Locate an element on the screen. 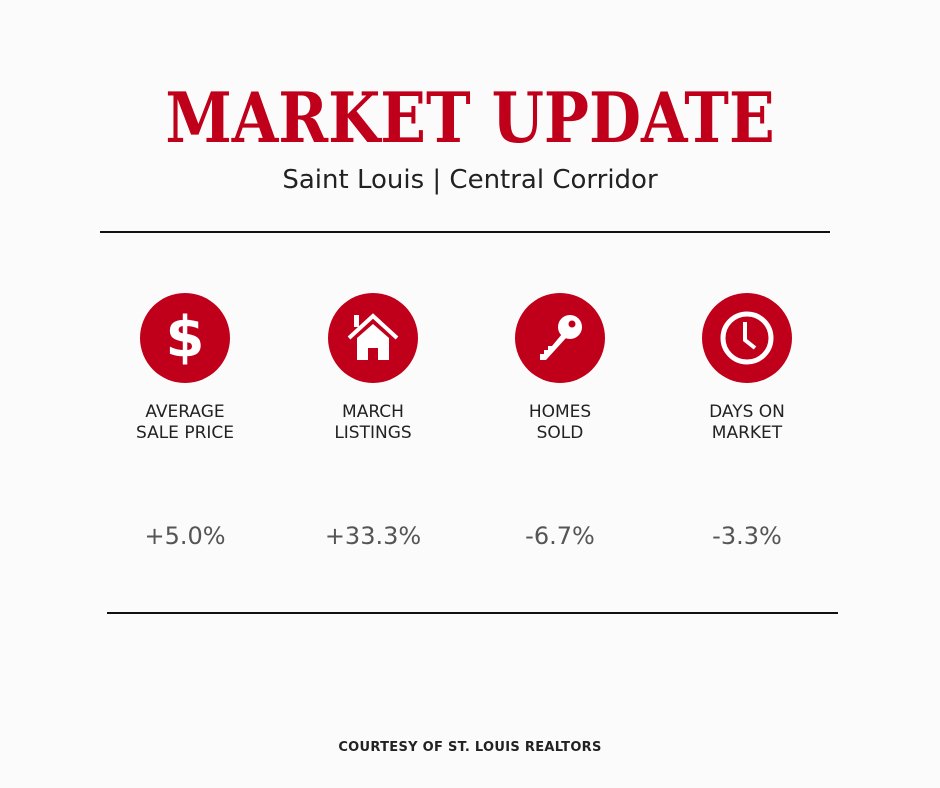 This screenshot has height=788, width=940. label-line: MARKET is located at coordinates (747, 433).